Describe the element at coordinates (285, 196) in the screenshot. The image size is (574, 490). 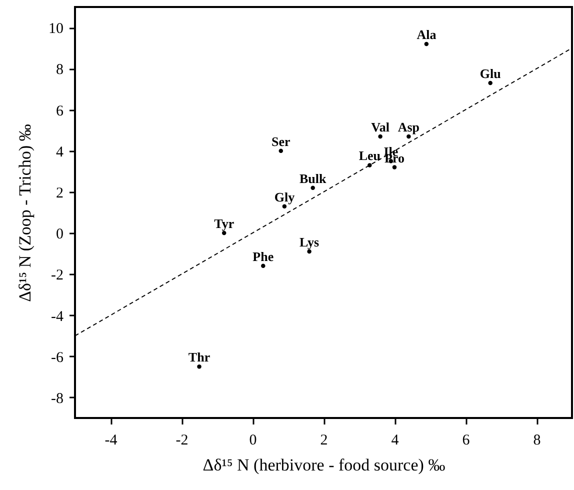
I see `data-label: Gly` at that location.